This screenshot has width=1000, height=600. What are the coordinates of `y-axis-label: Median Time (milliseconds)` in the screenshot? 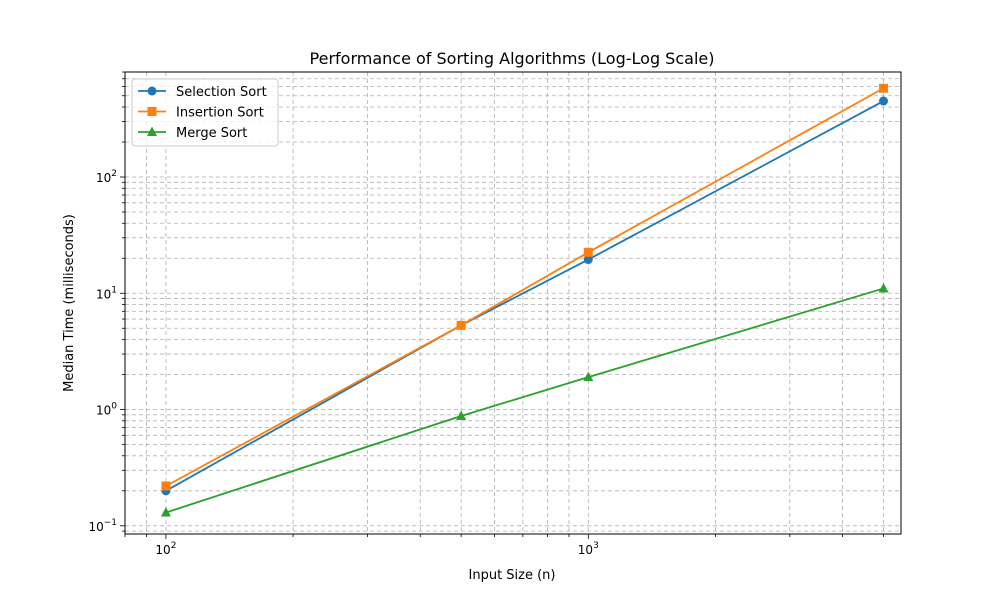 It's located at (69, 303).